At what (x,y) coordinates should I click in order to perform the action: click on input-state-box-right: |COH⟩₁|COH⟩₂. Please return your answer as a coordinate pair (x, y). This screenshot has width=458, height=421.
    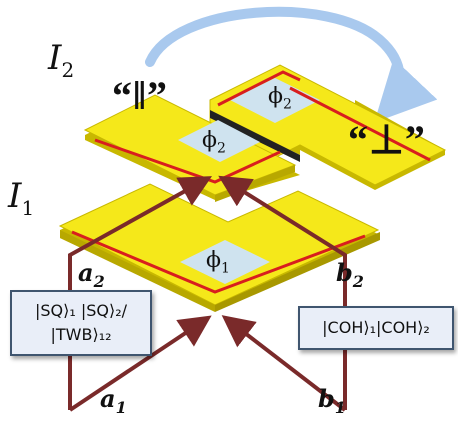
    Looking at the image, I should click on (376, 328).